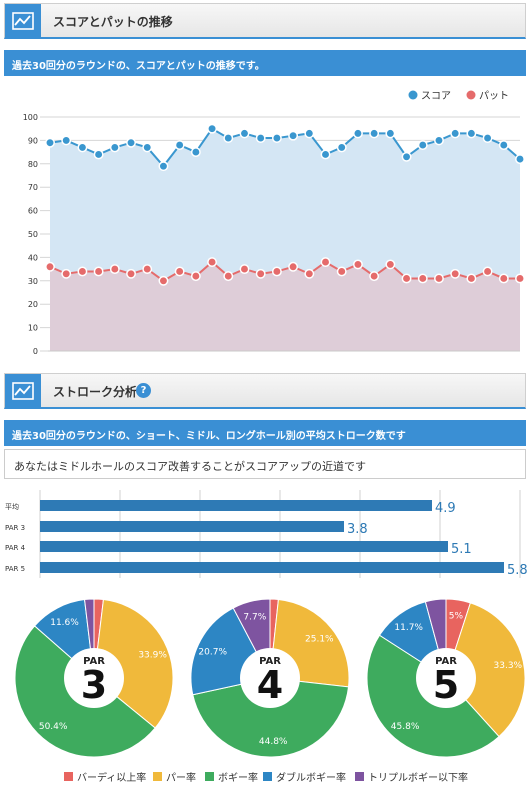 The height and width of the screenshot is (787, 530). I want to click on advice-box: あなたはミドルホールのスコア改善することがスコアアップの近道です, so click(265, 464).